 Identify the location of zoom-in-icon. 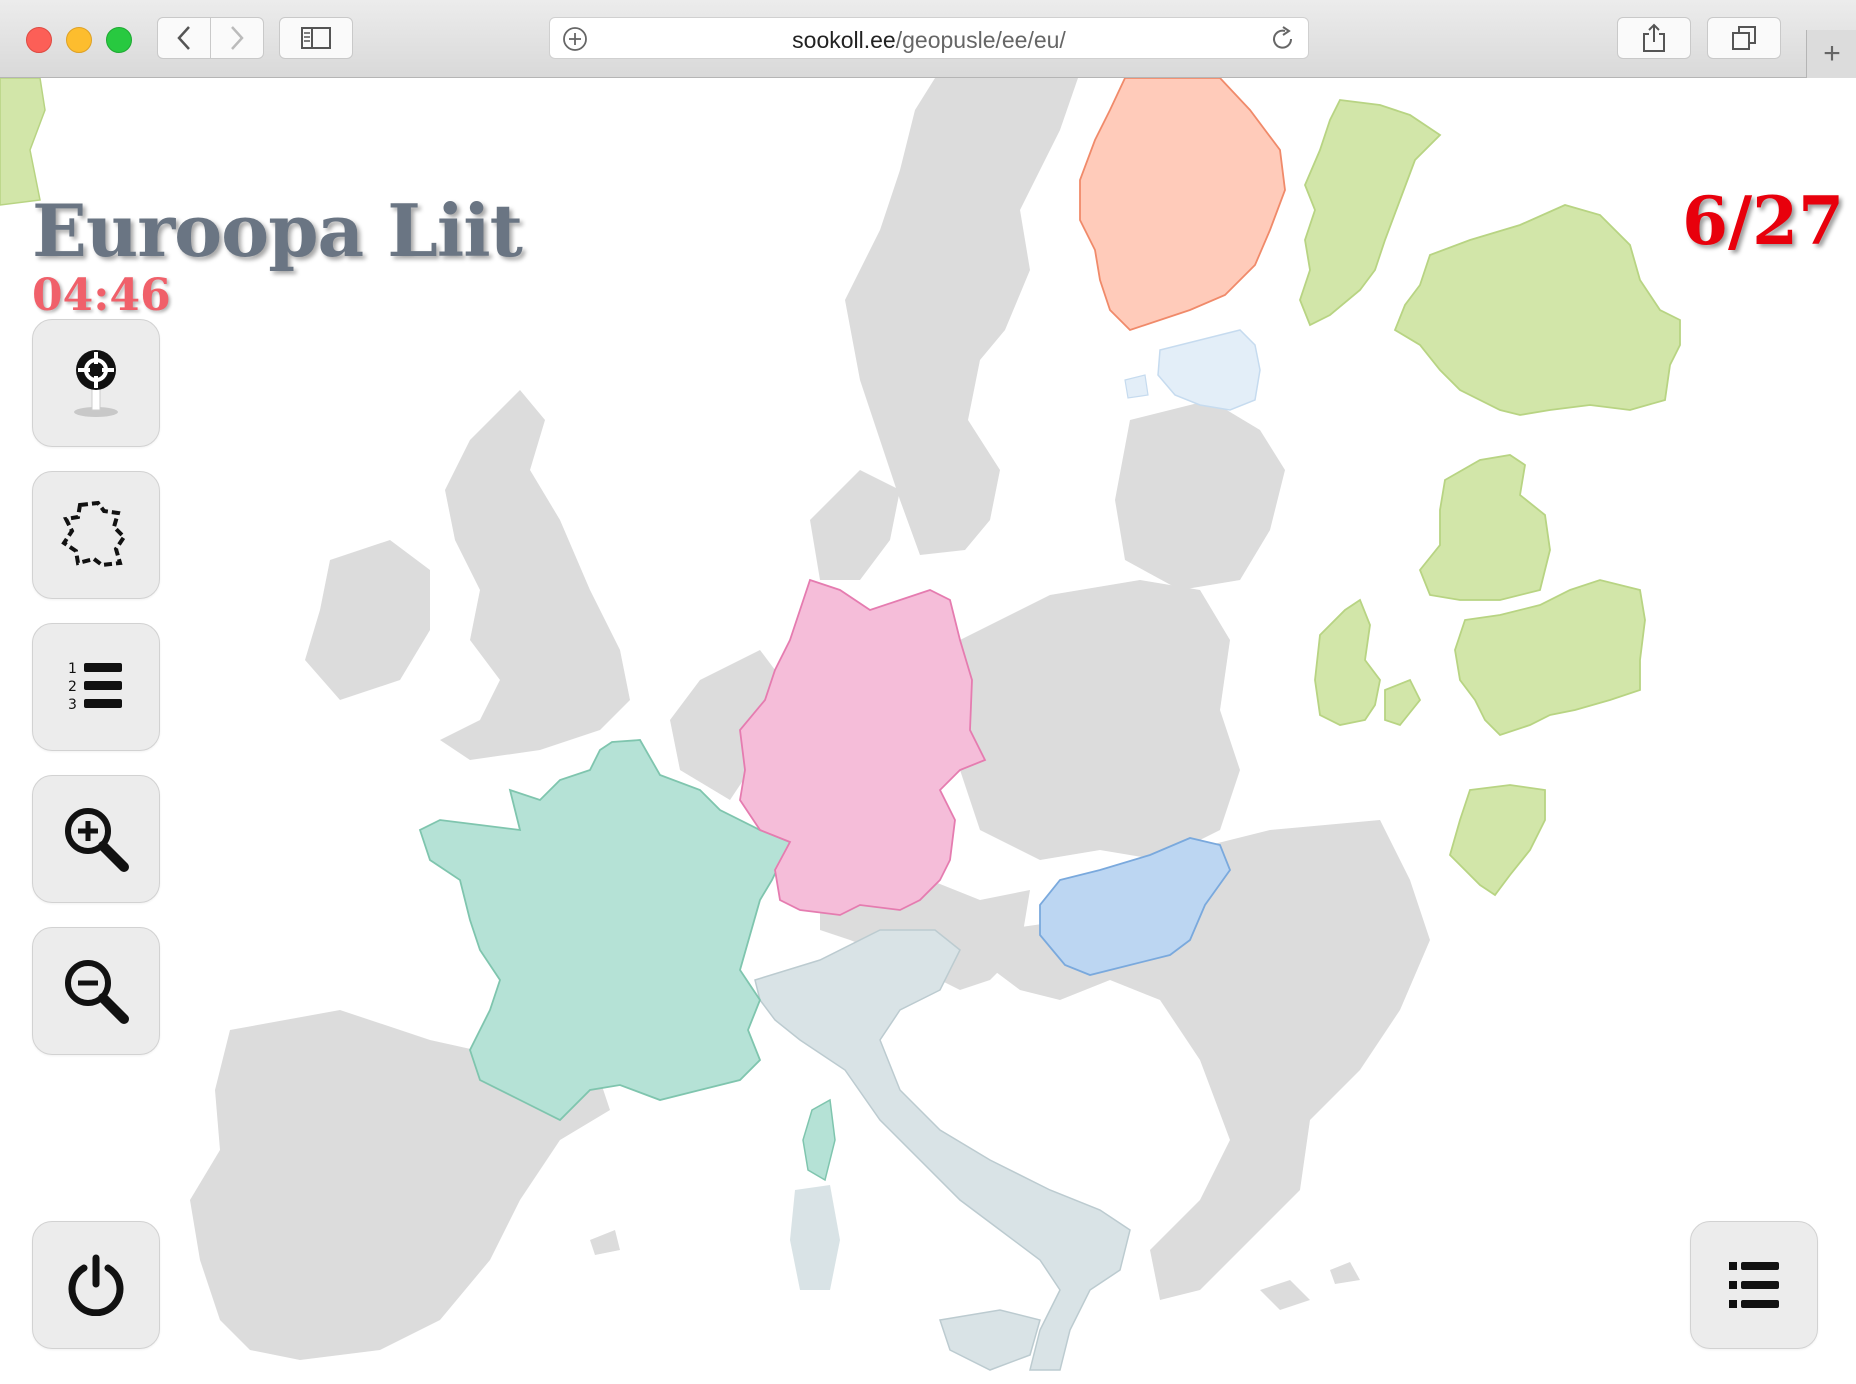
(97, 840).